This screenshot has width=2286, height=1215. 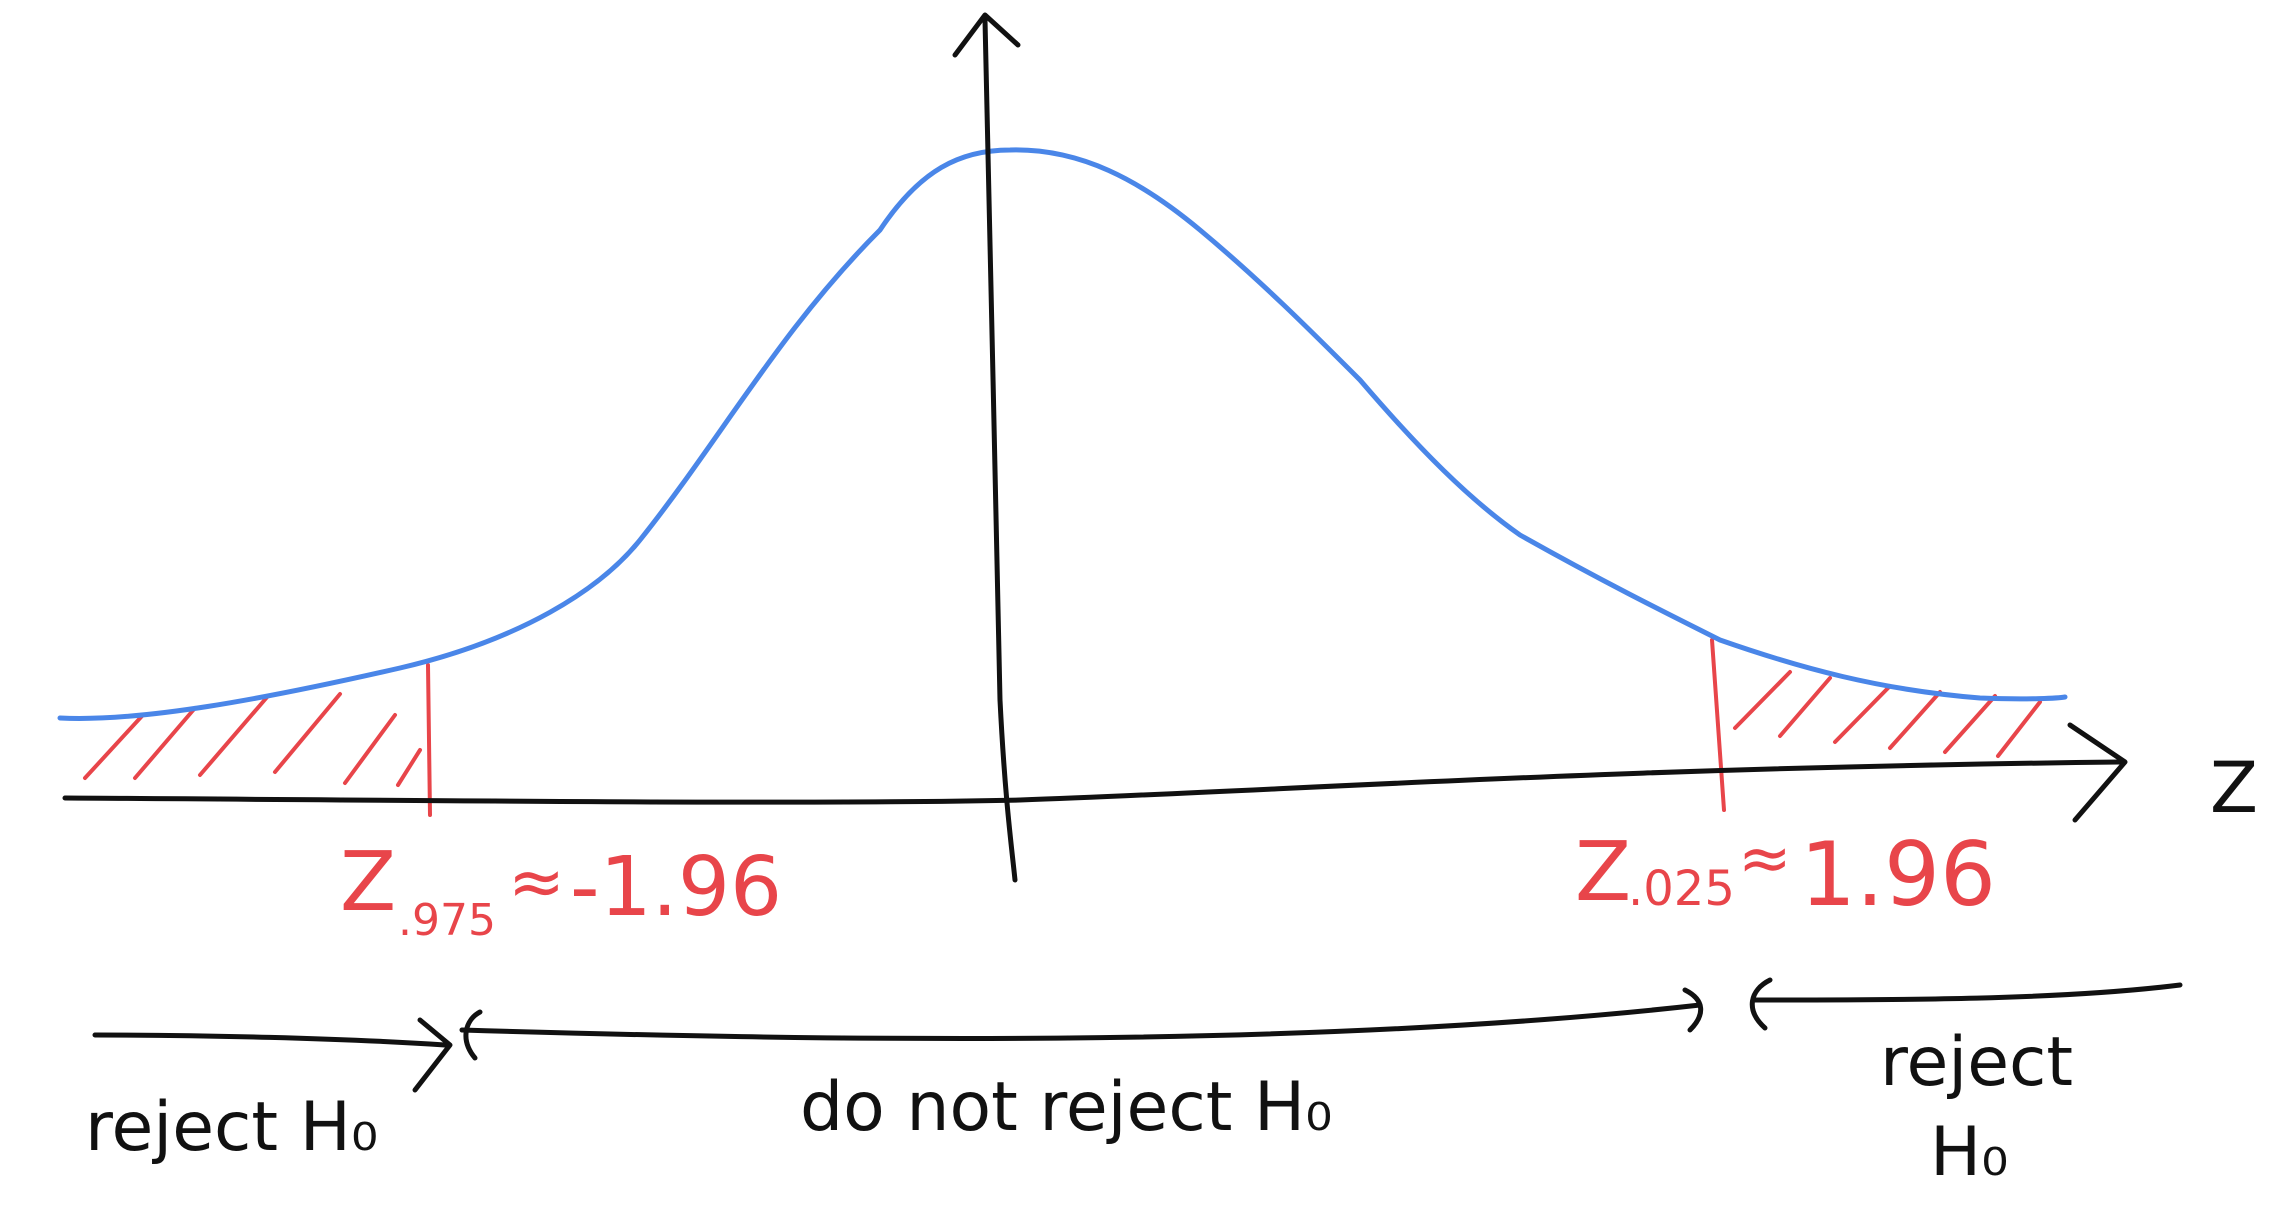 I want to click on left-reject-label: reject H₀, so click(x=231, y=1127).